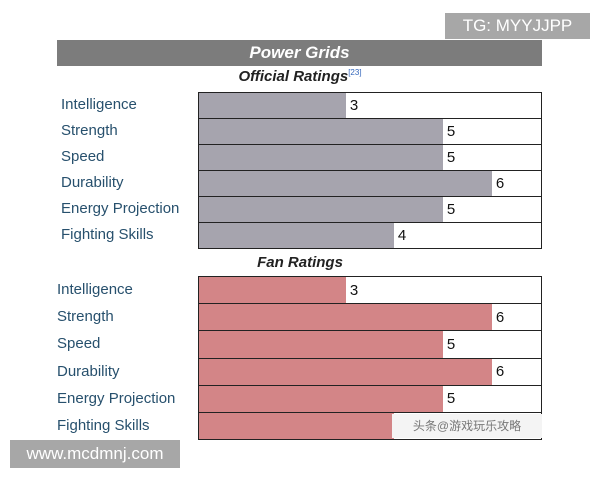 This screenshot has width=600, height=480. I want to click on official-track-strength: 5, so click(370, 131).